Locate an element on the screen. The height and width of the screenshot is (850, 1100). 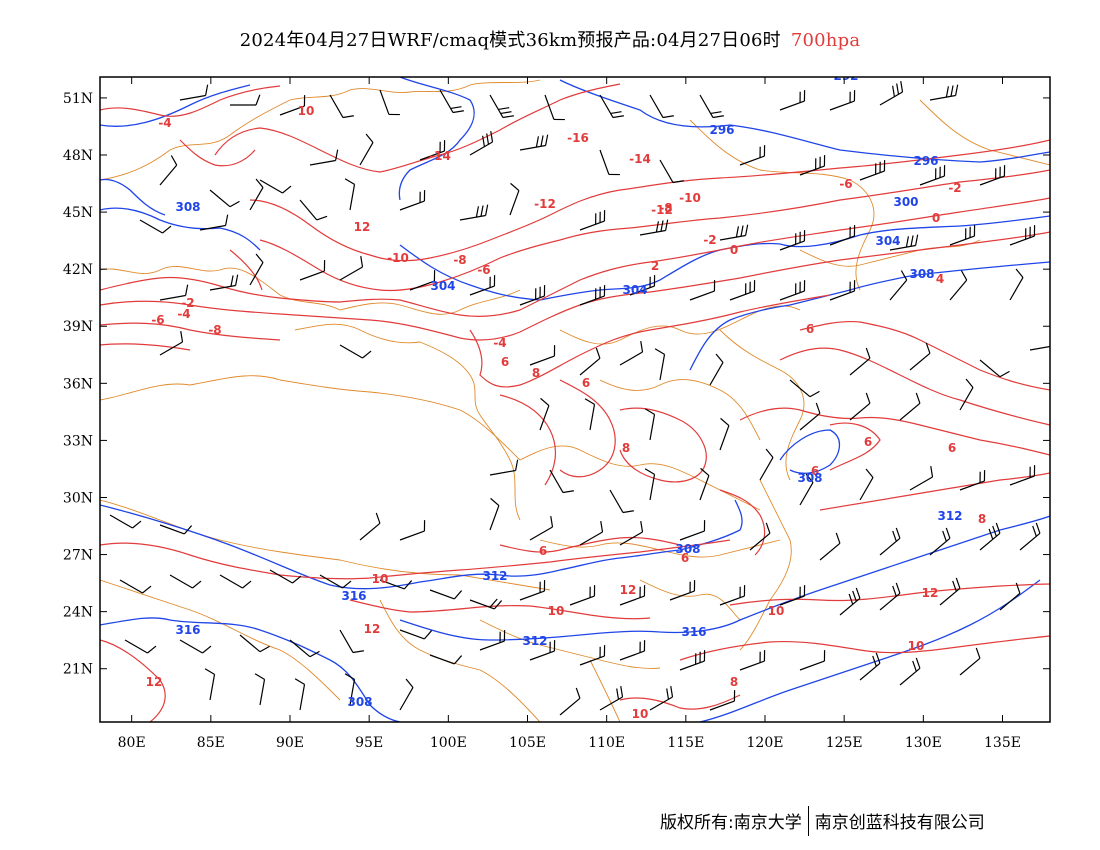
x-tick-label: 110E is located at coordinates (606, 743).